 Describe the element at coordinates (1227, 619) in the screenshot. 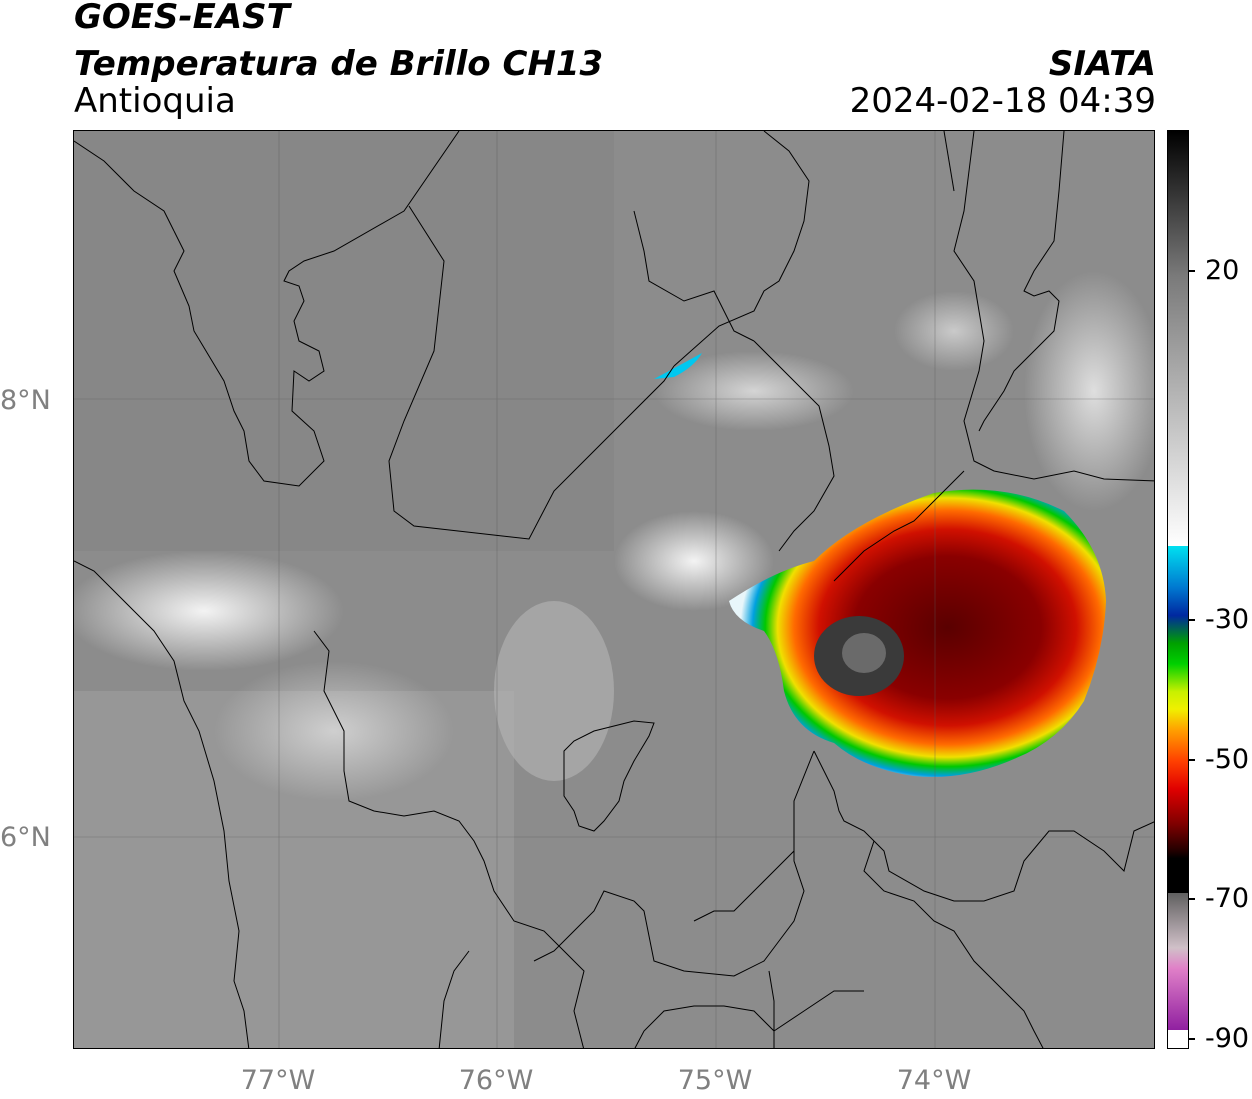

I see `colorbar-label-minus30: -30` at that location.